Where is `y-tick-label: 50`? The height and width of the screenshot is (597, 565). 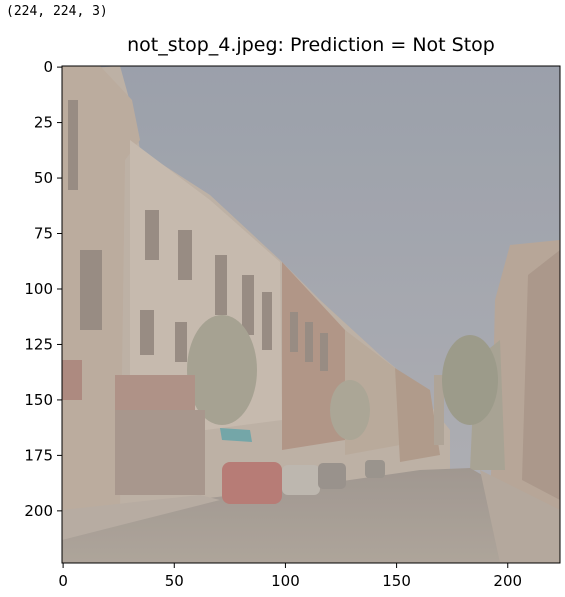
y-tick-label: 50 is located at coordinates (43, 178).